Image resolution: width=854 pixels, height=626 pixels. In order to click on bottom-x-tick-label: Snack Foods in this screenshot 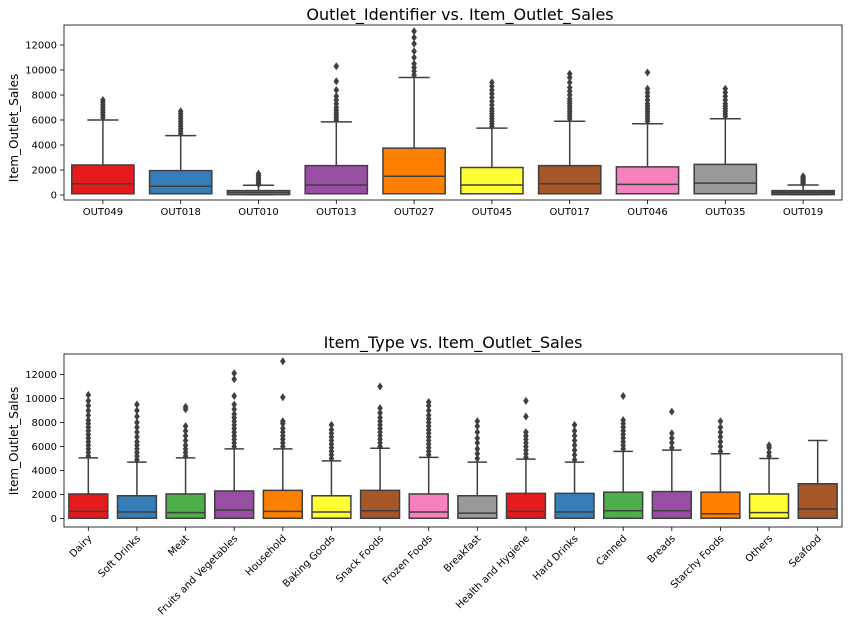, I will do `click(360, 559)`.